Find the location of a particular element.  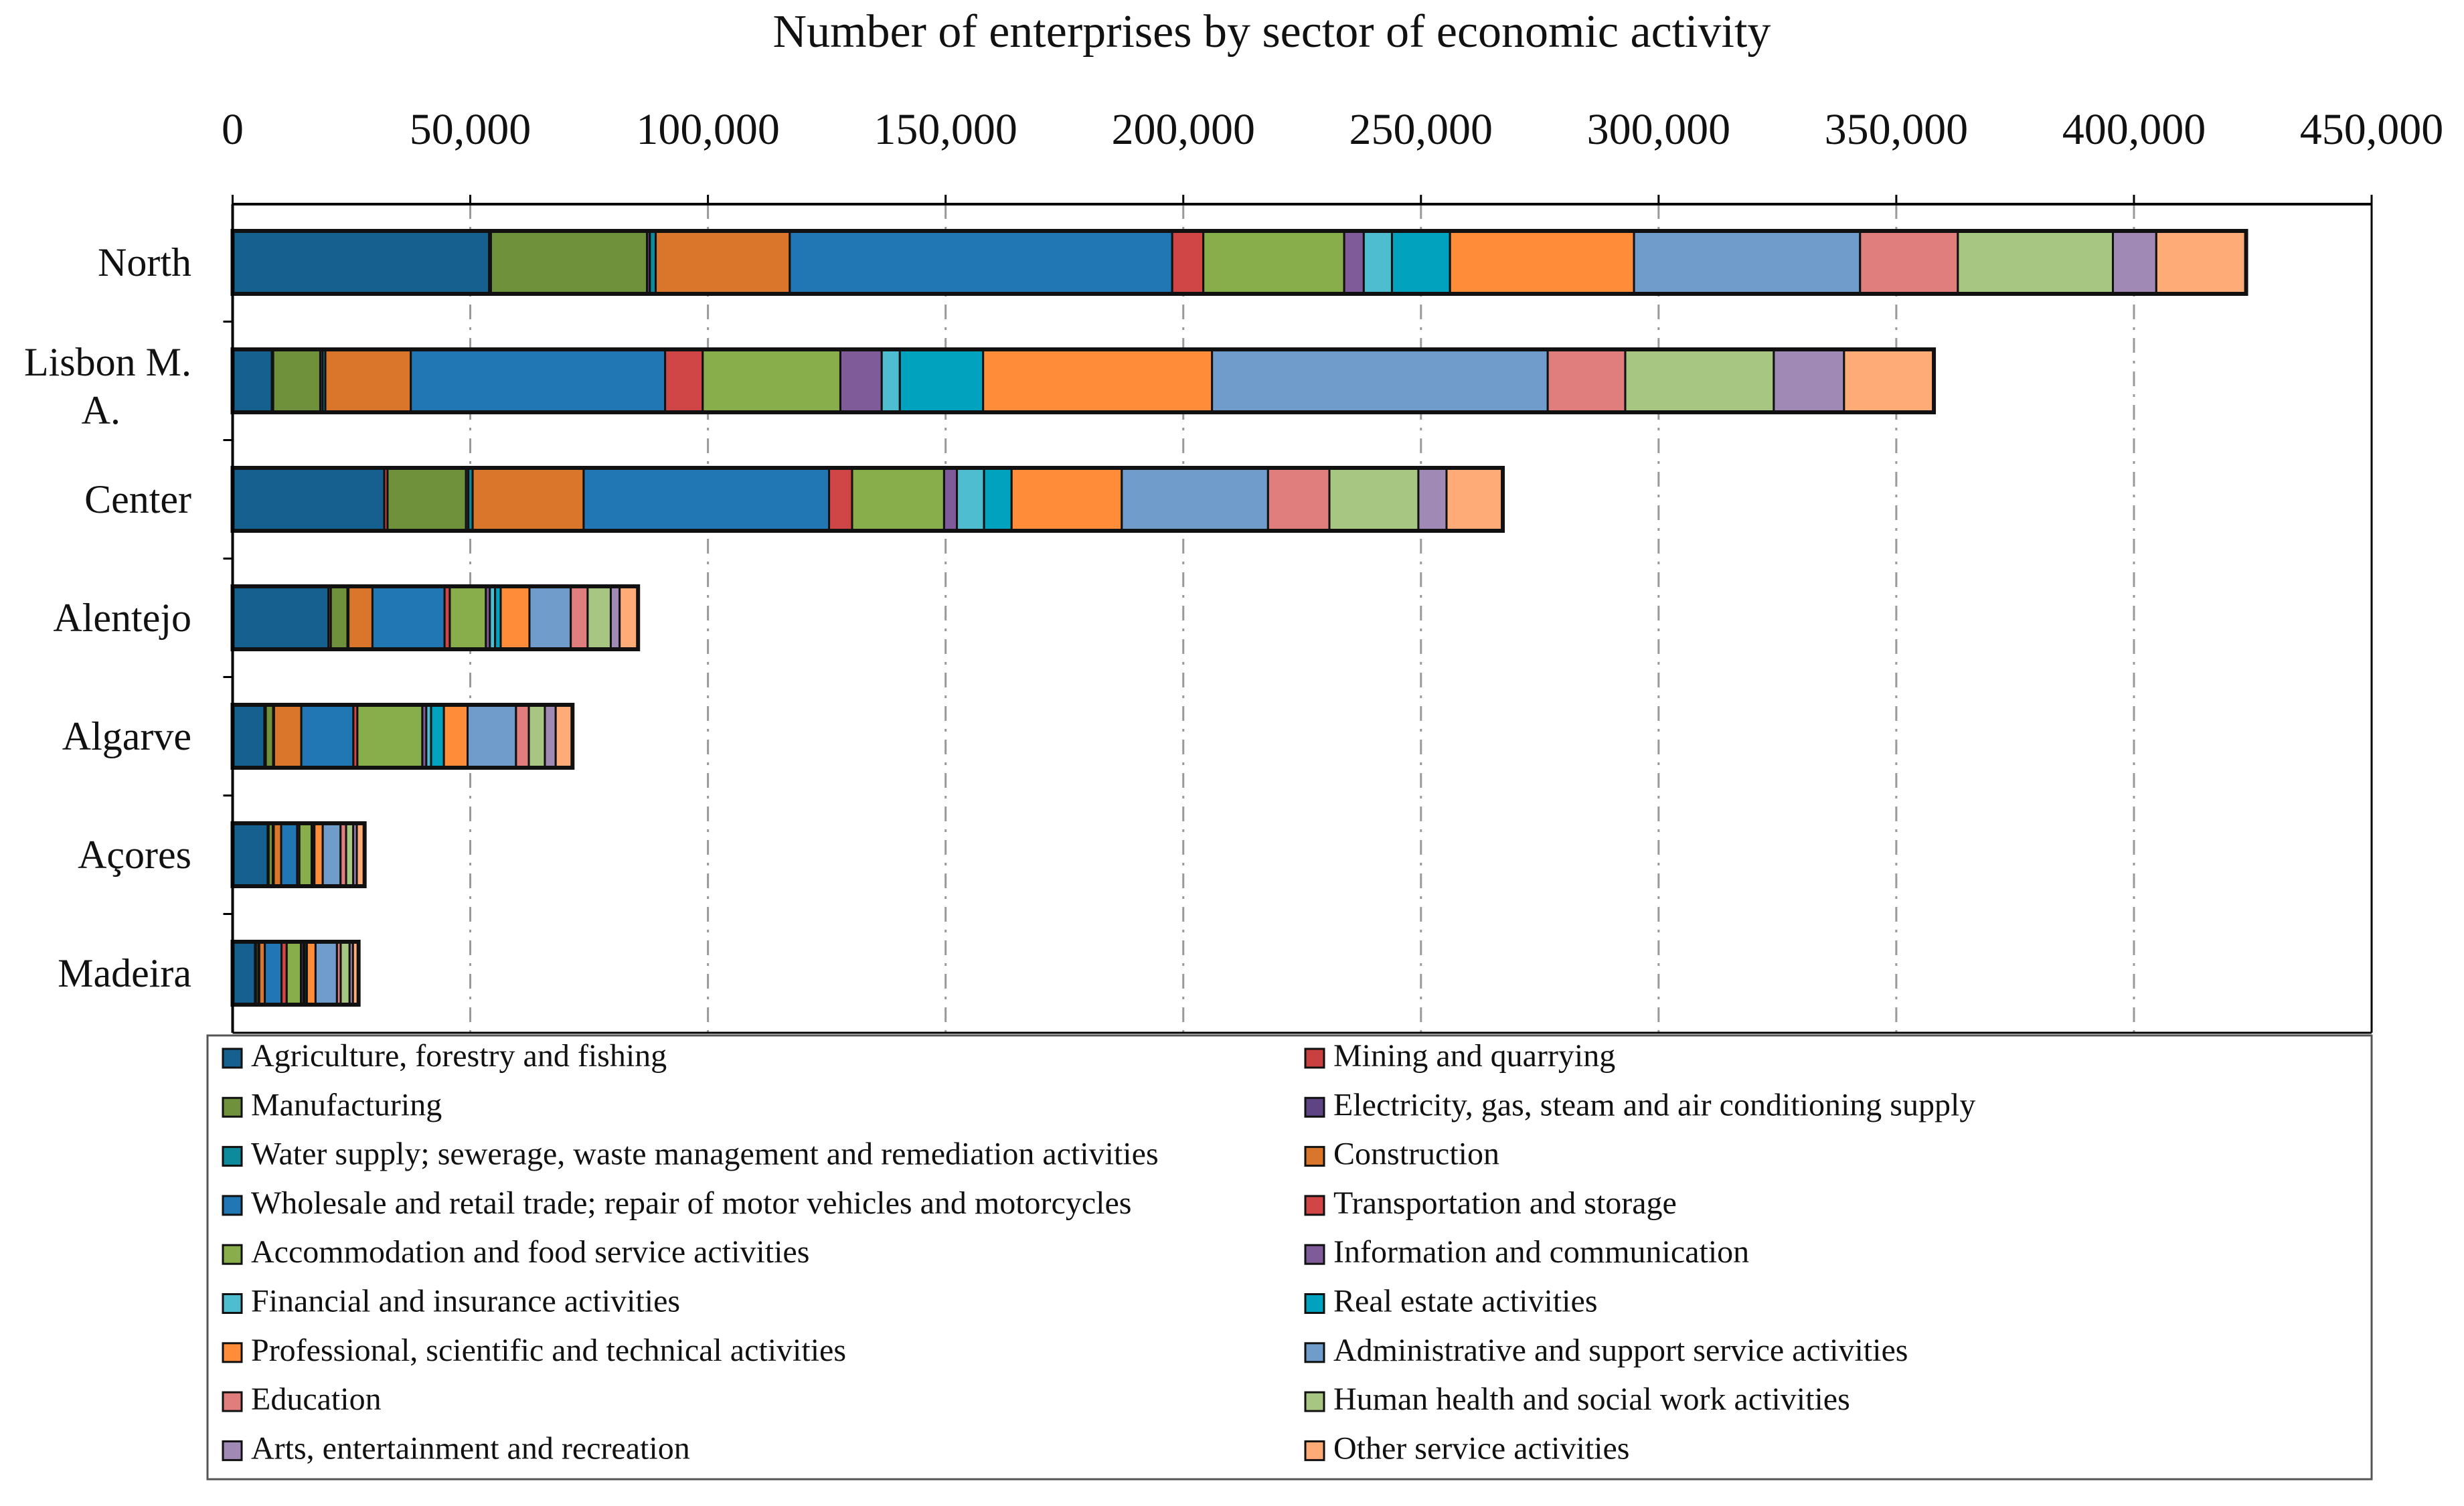

x-tick-label: 100,000 is located at coordinates (708, 129).